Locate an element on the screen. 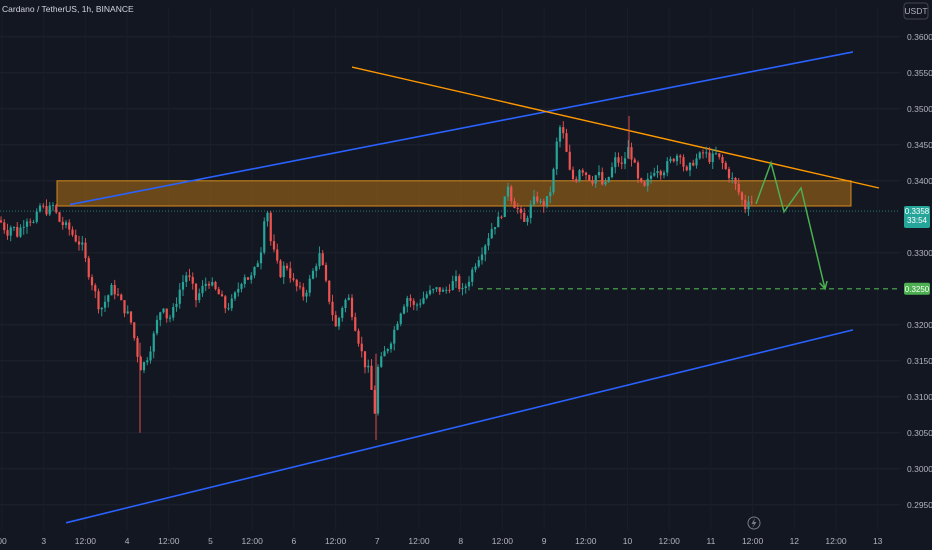 The height and width of the screenshot is (550, 932). x-tick-label: 8 is located at coordinates (460, 541).